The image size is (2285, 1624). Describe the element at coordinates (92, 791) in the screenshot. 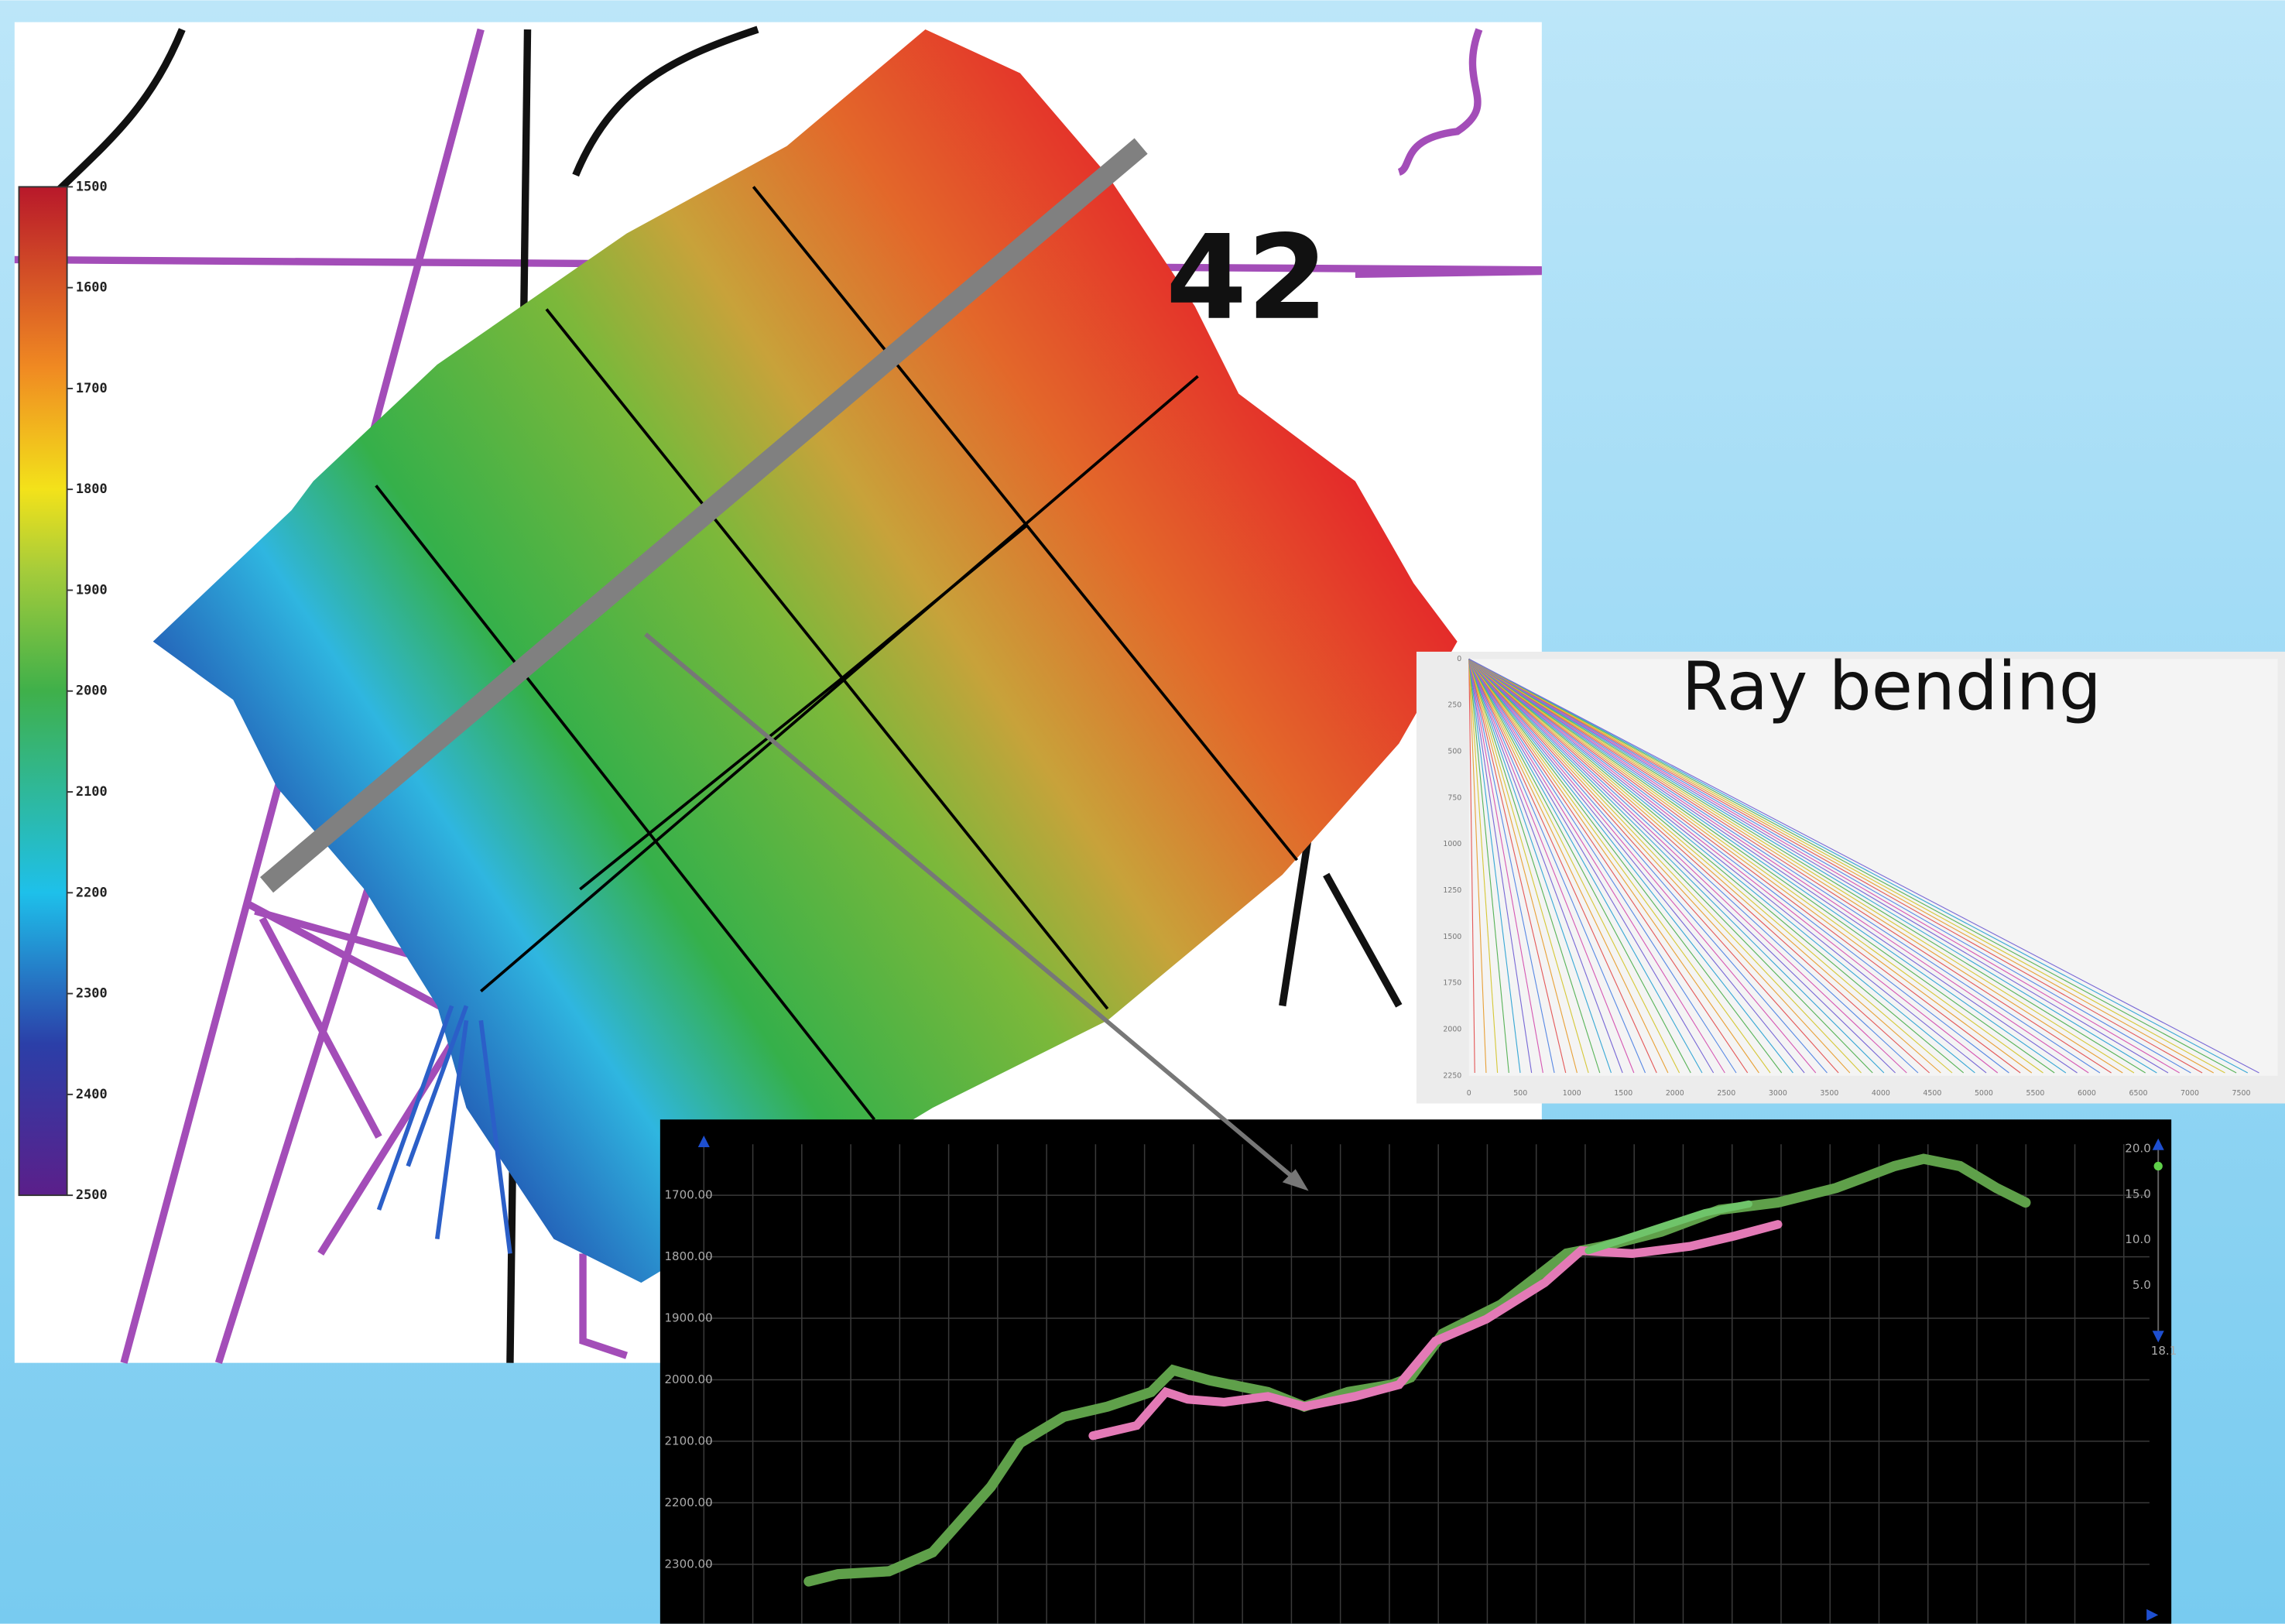

I see `colorbar-label: 2100` at that location.